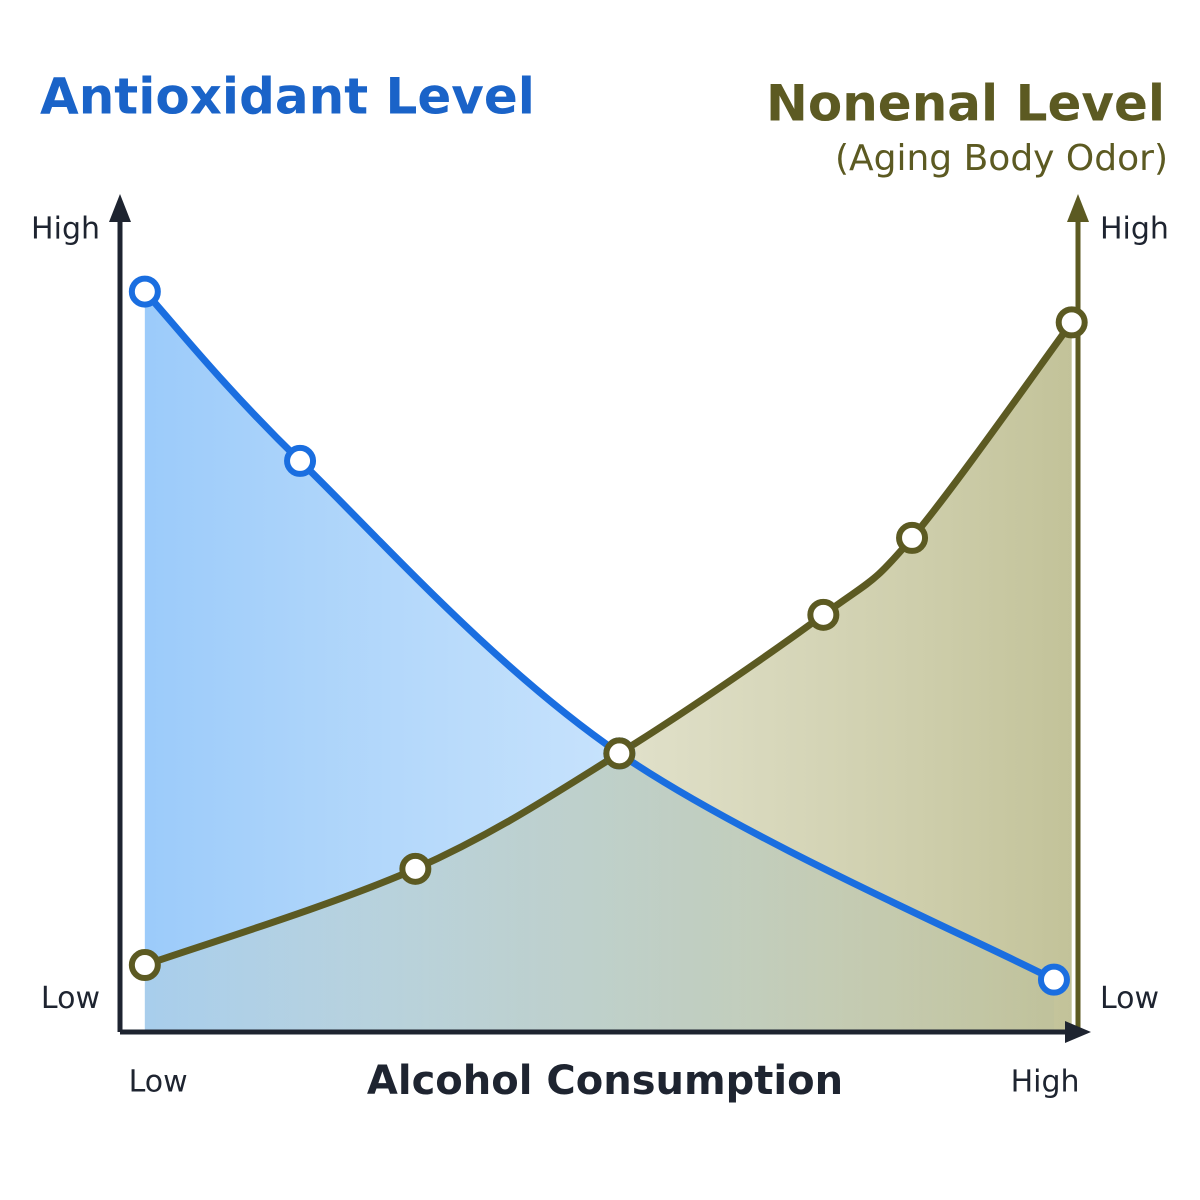  What do you see at coordinates (965, 104) in the screenshot?
I see `y2-axis-title: Nonenal Level` at bounding box center [965, 104].